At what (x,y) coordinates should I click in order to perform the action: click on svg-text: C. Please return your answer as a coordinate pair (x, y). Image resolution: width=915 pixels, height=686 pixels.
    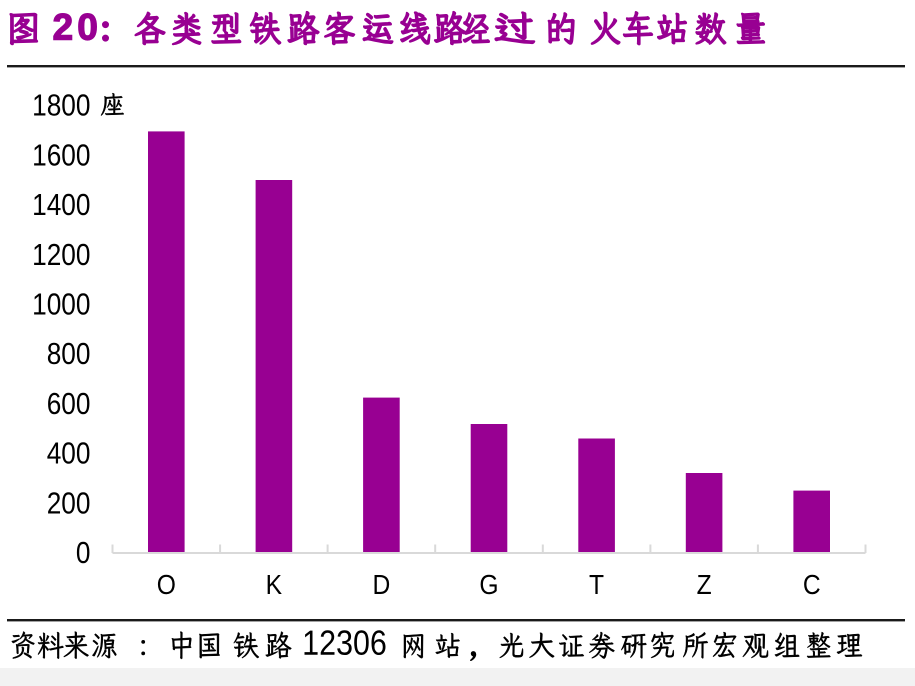
    Looking at the image, I should click on (812, 584).